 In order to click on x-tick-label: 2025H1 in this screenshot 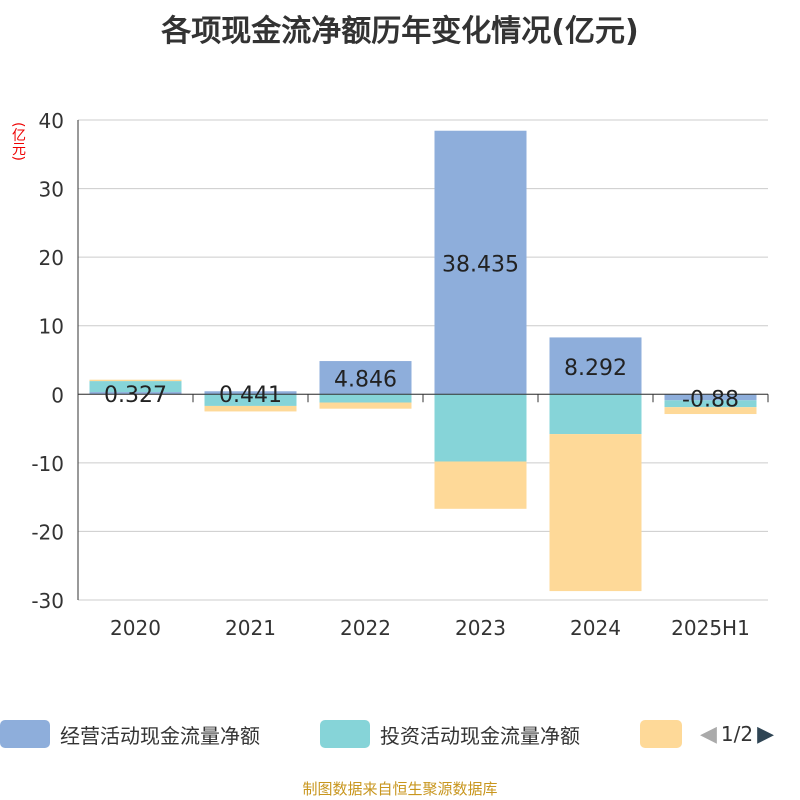, I will do `click(710, 628)`.